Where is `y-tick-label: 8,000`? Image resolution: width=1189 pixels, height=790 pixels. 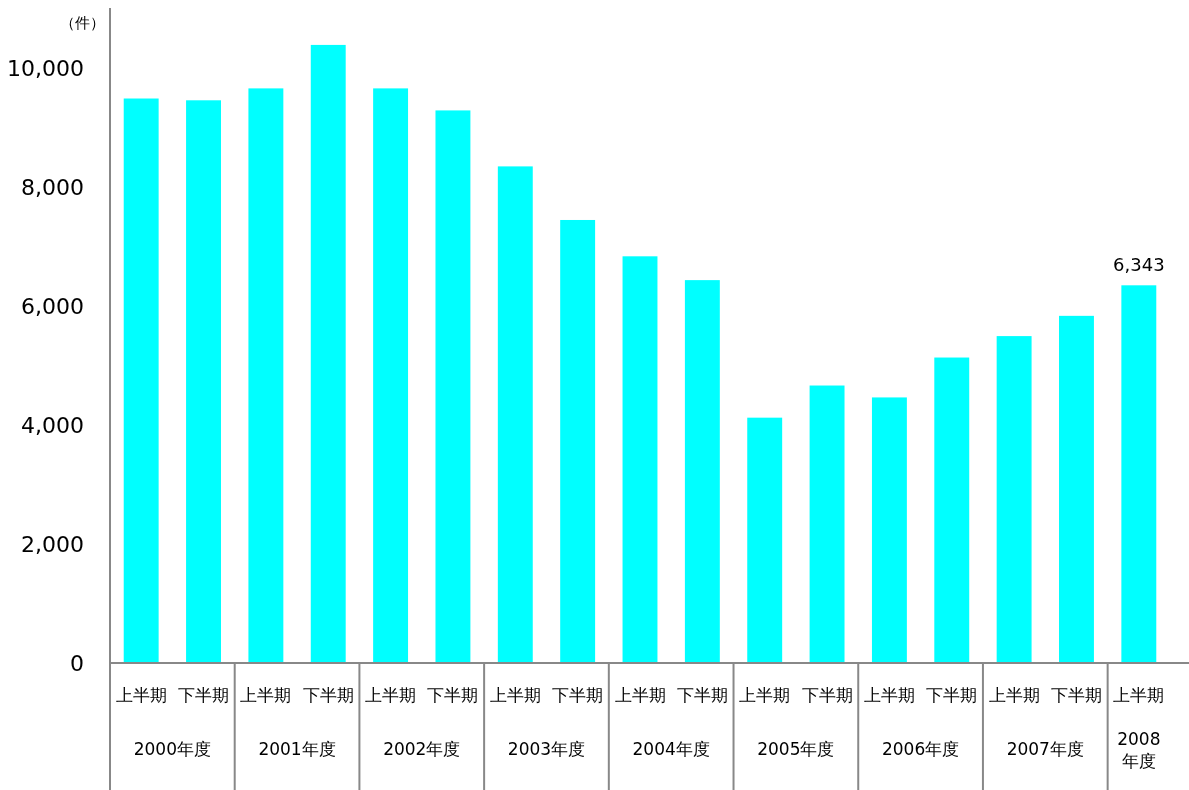 y-tick-label: 8,000 is located at coordinates (52, 187).